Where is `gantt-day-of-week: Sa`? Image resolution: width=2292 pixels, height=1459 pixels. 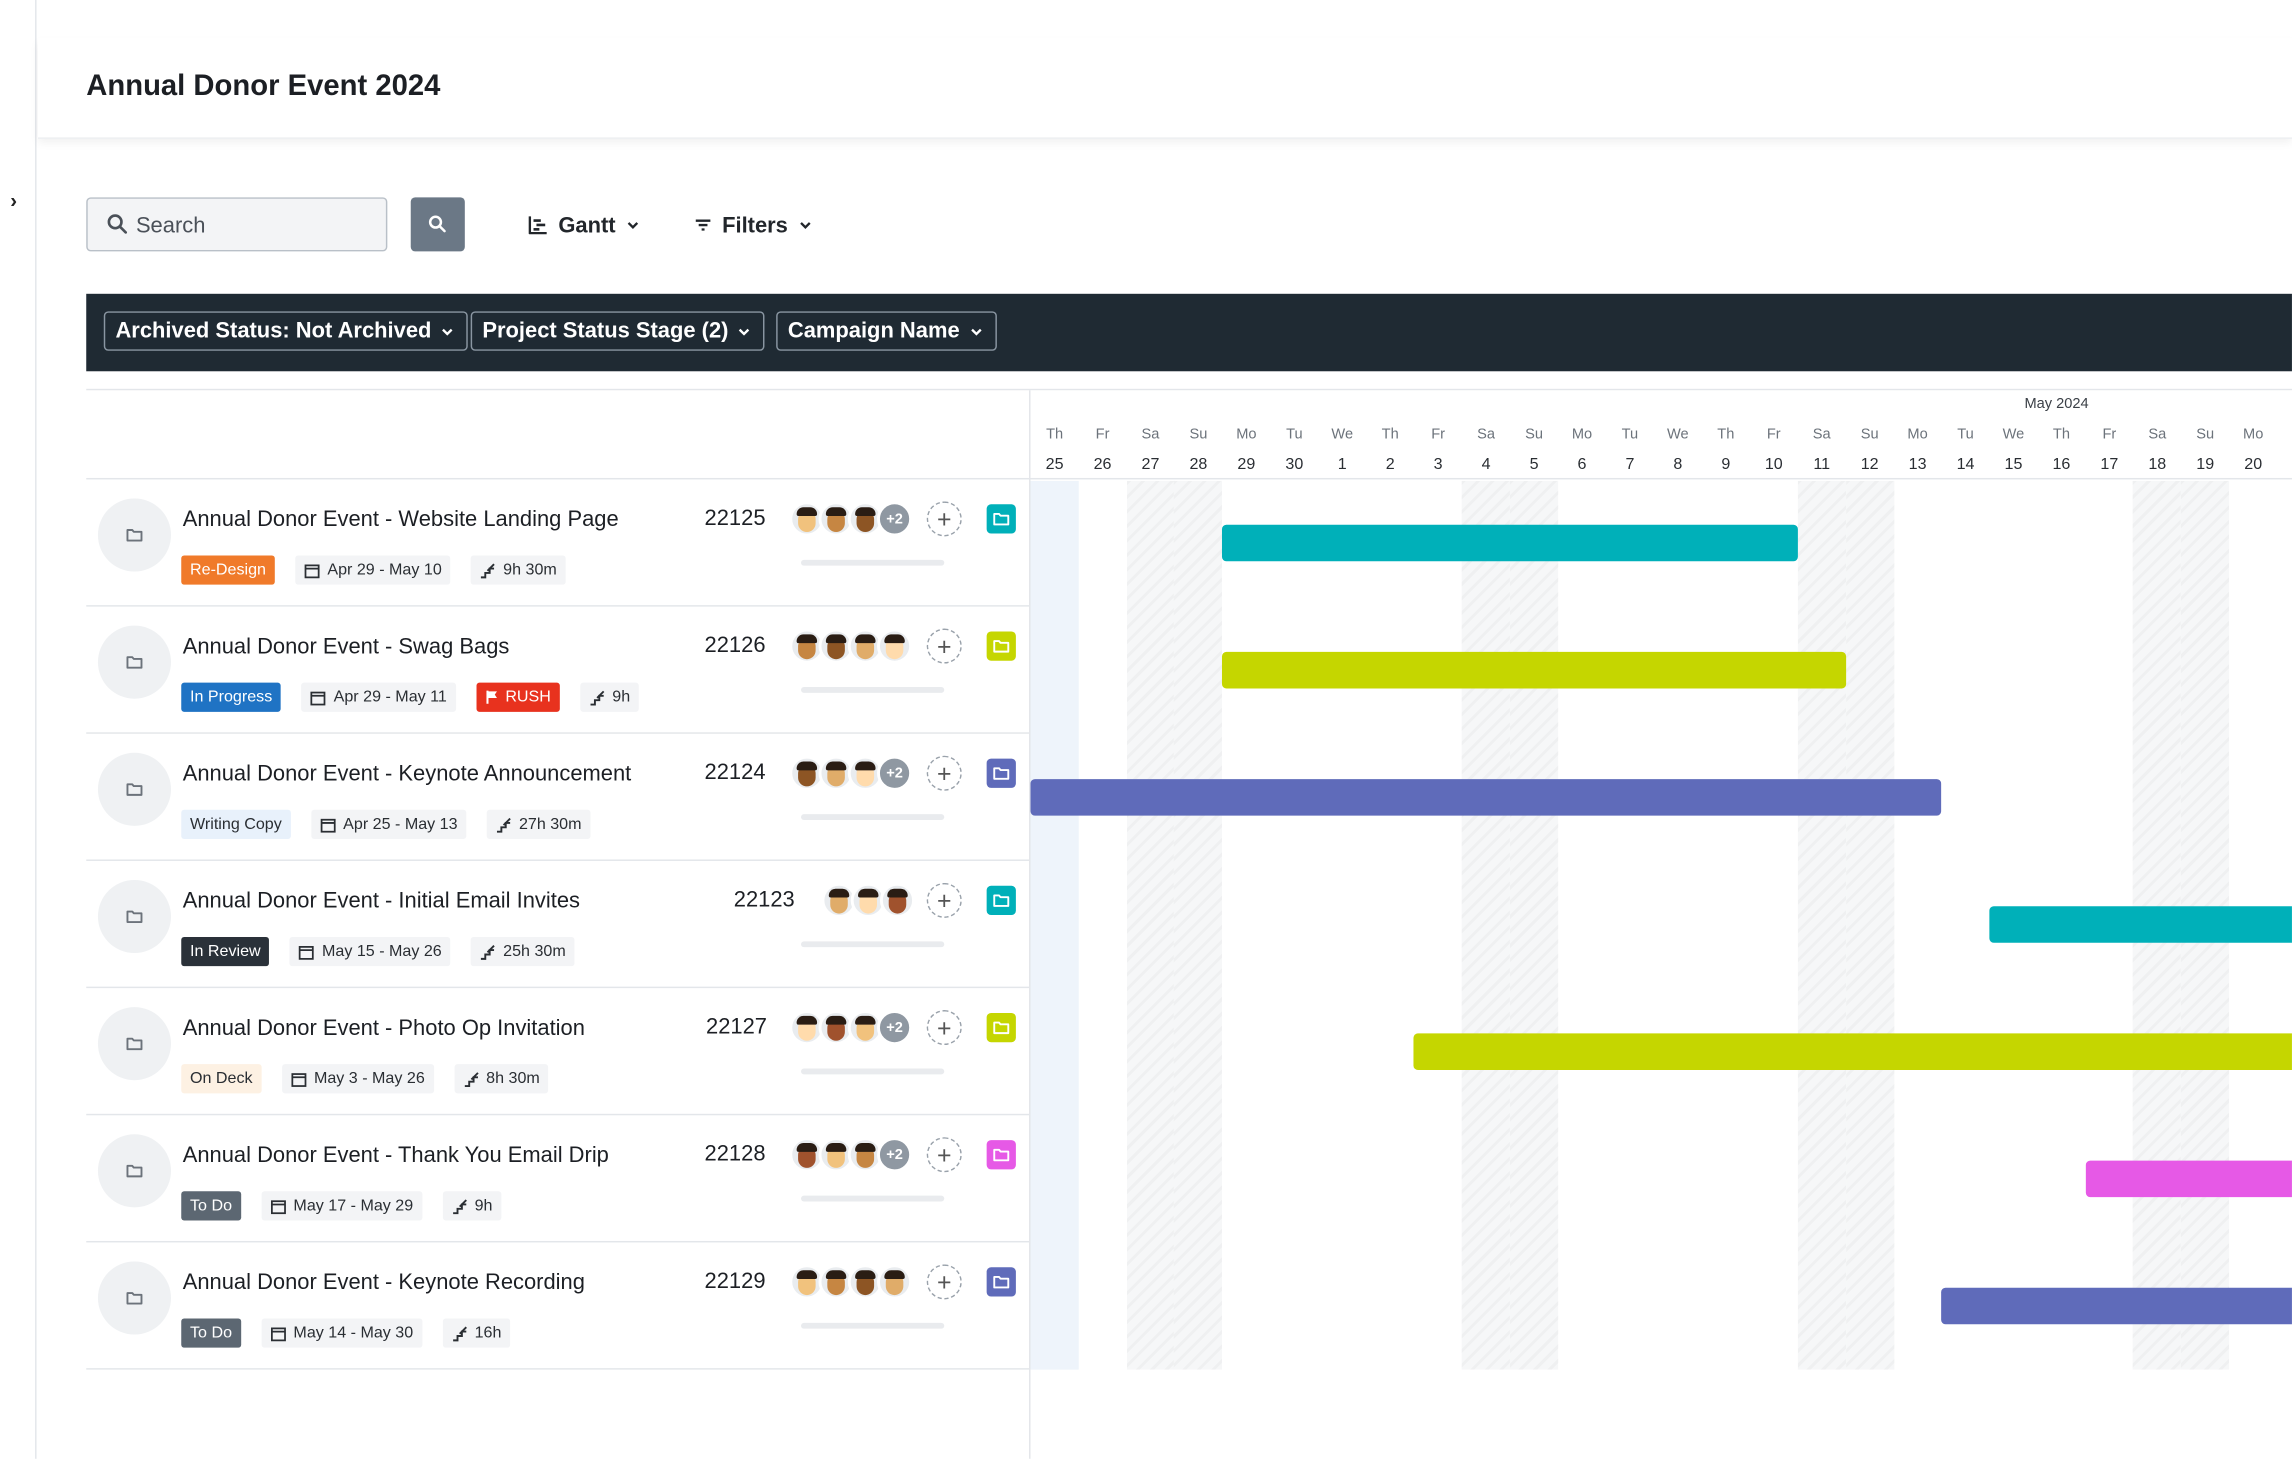 gantt-day-of-week: Sa is located at coordinates (1486, 434).